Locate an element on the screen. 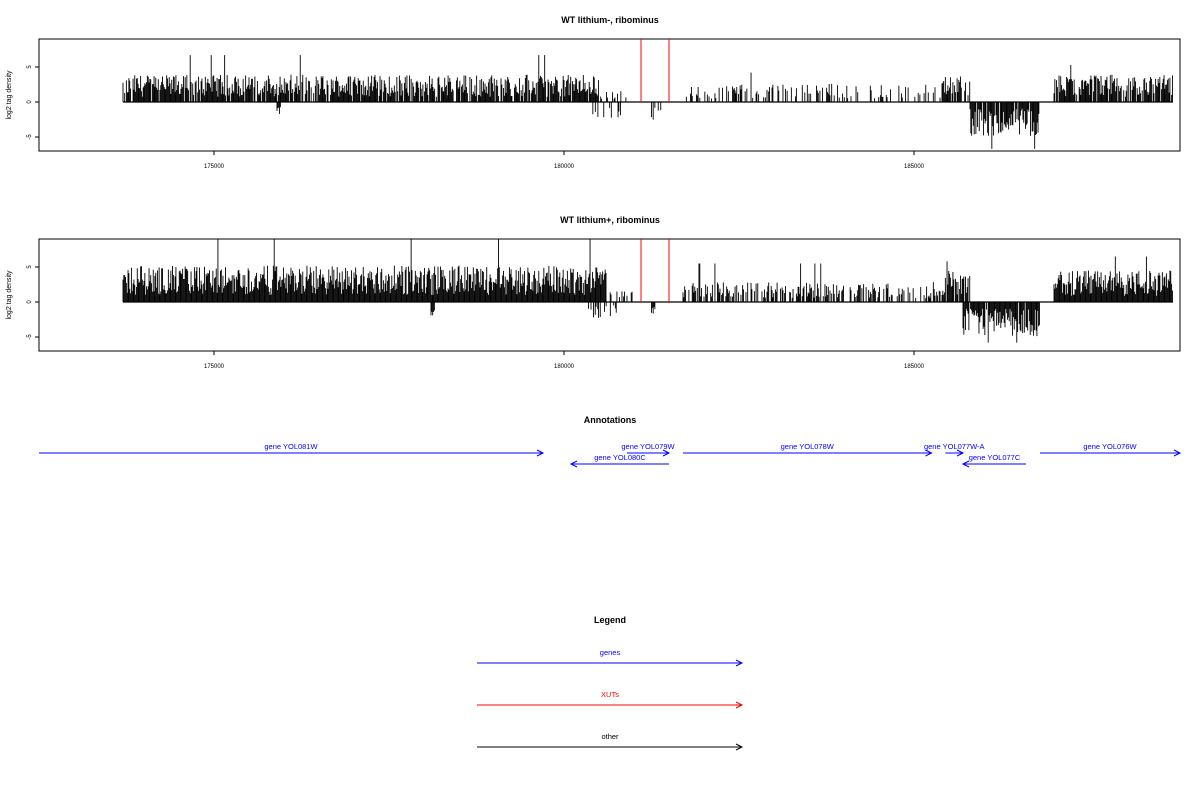 The image size is (1200, 800). gene-feature: gene YOL077W-A is located at coordinates (954, 449).